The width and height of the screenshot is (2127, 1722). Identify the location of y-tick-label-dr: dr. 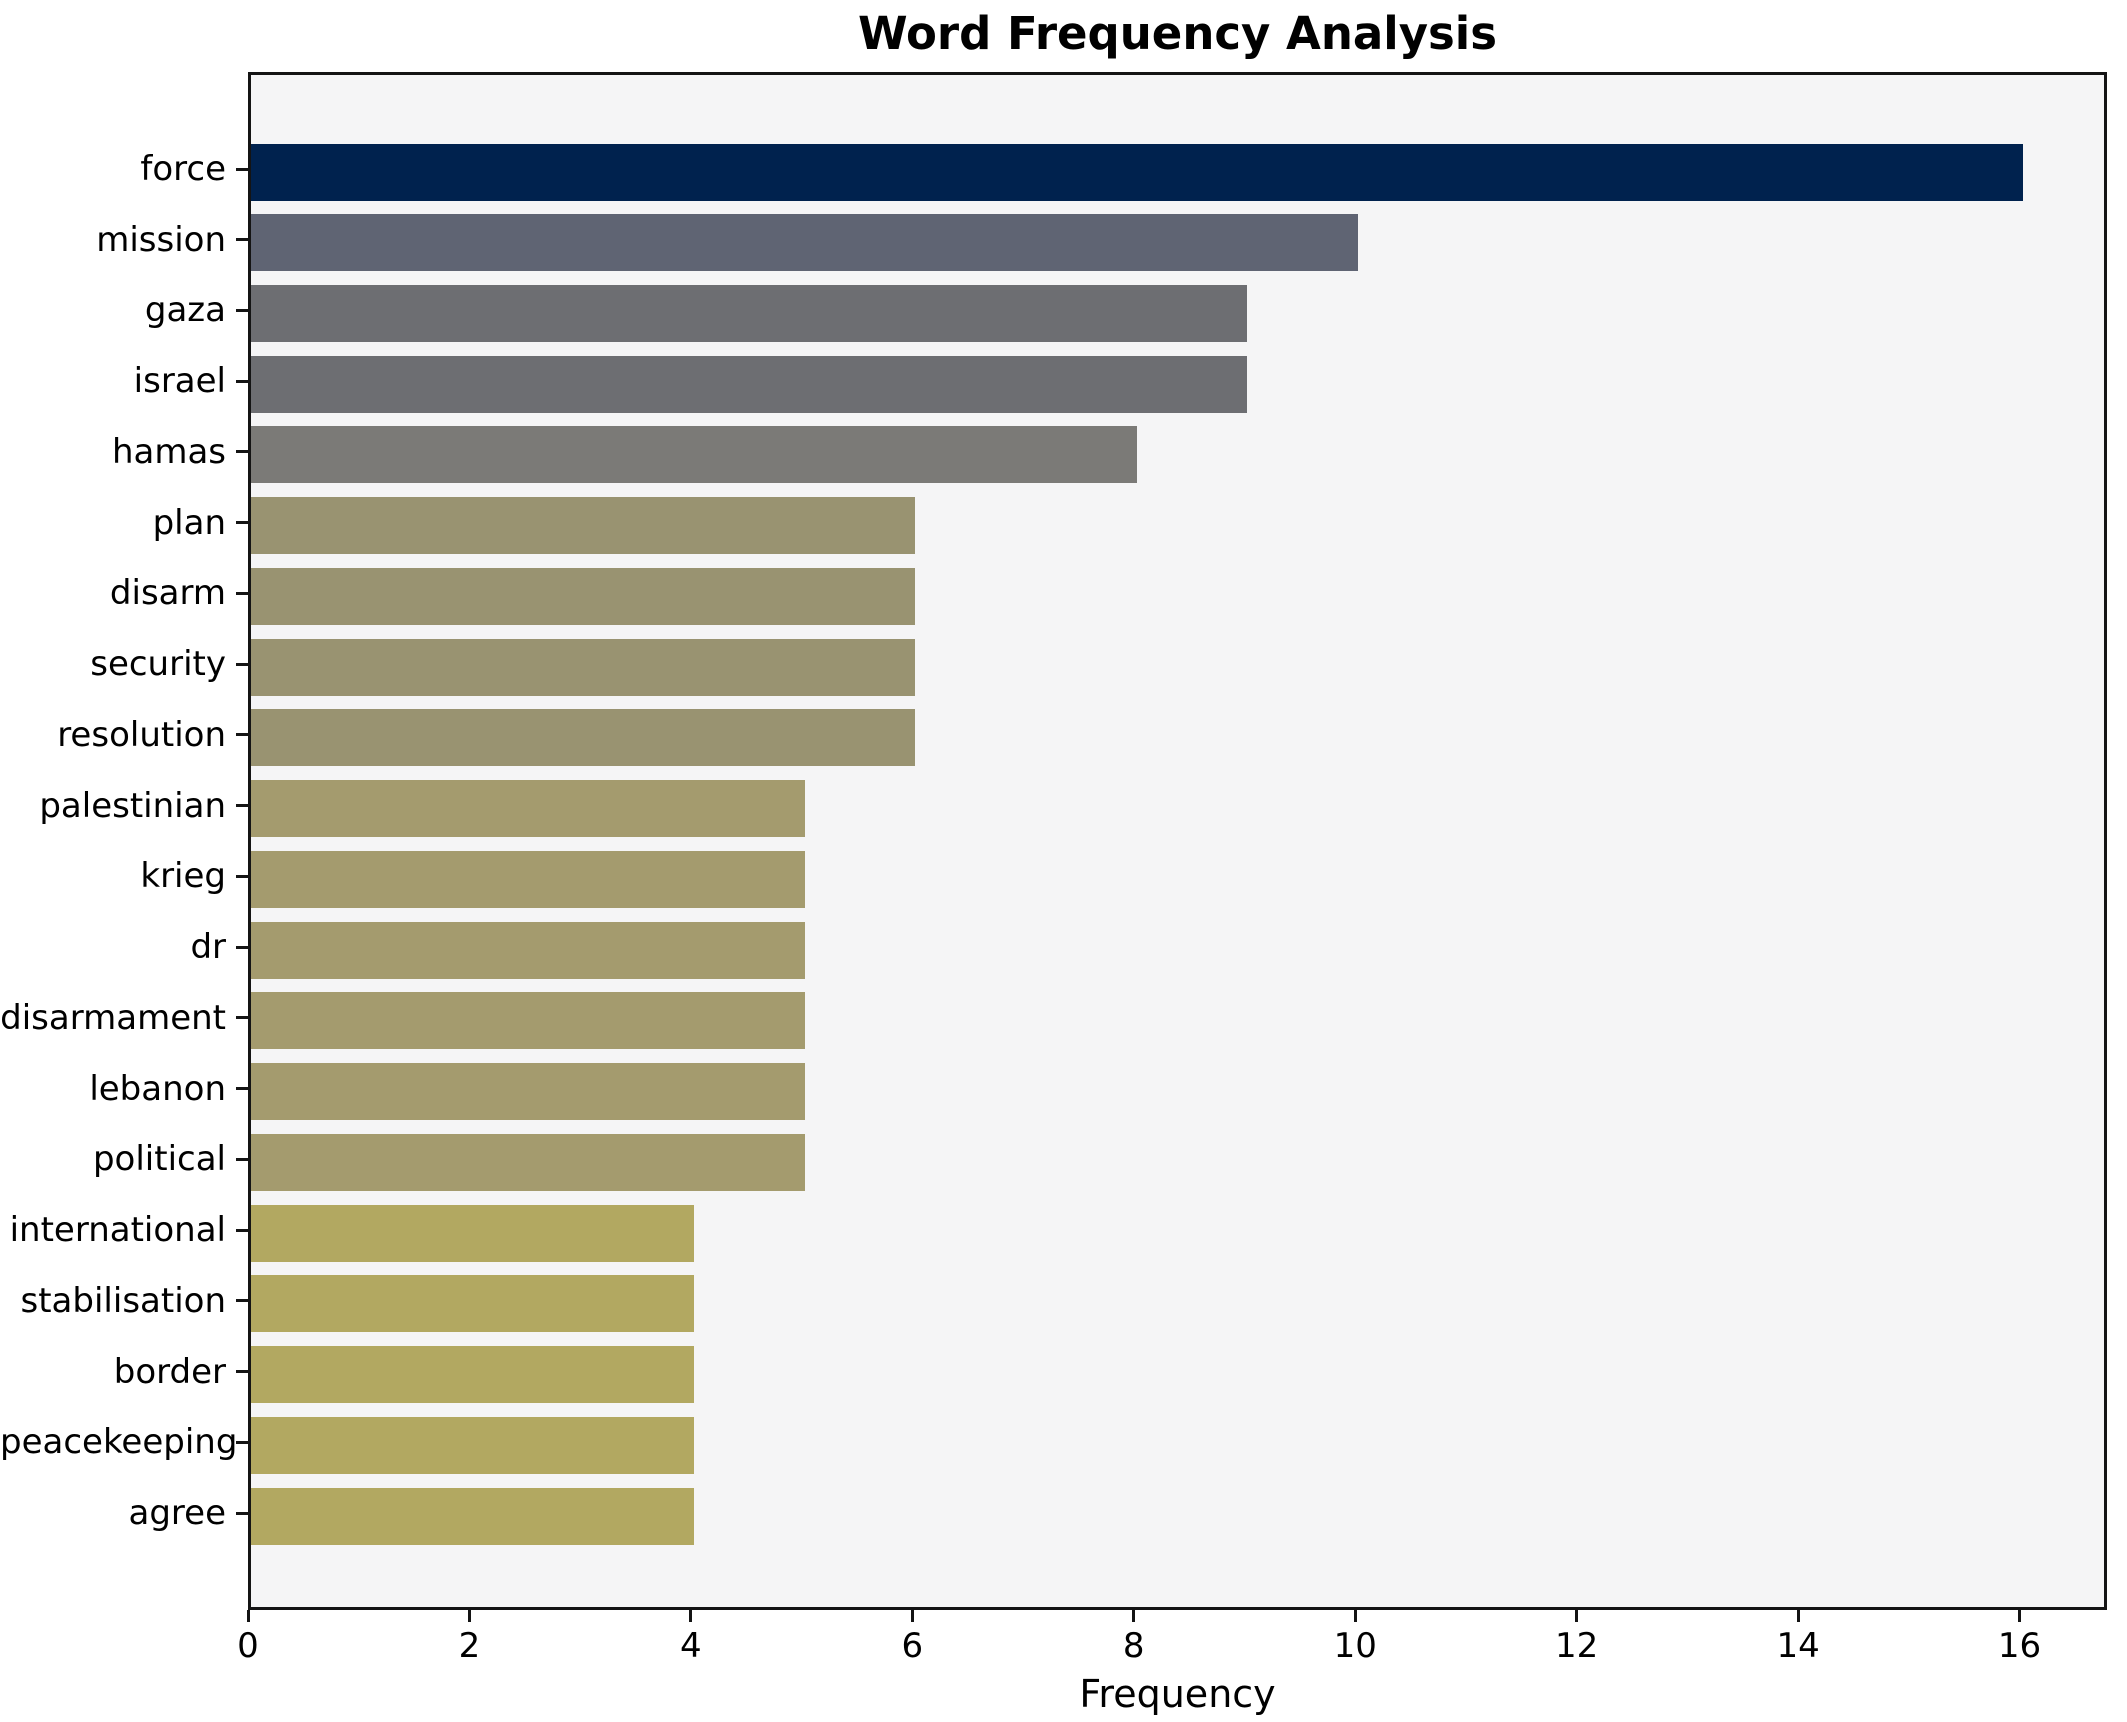
(208, 947).